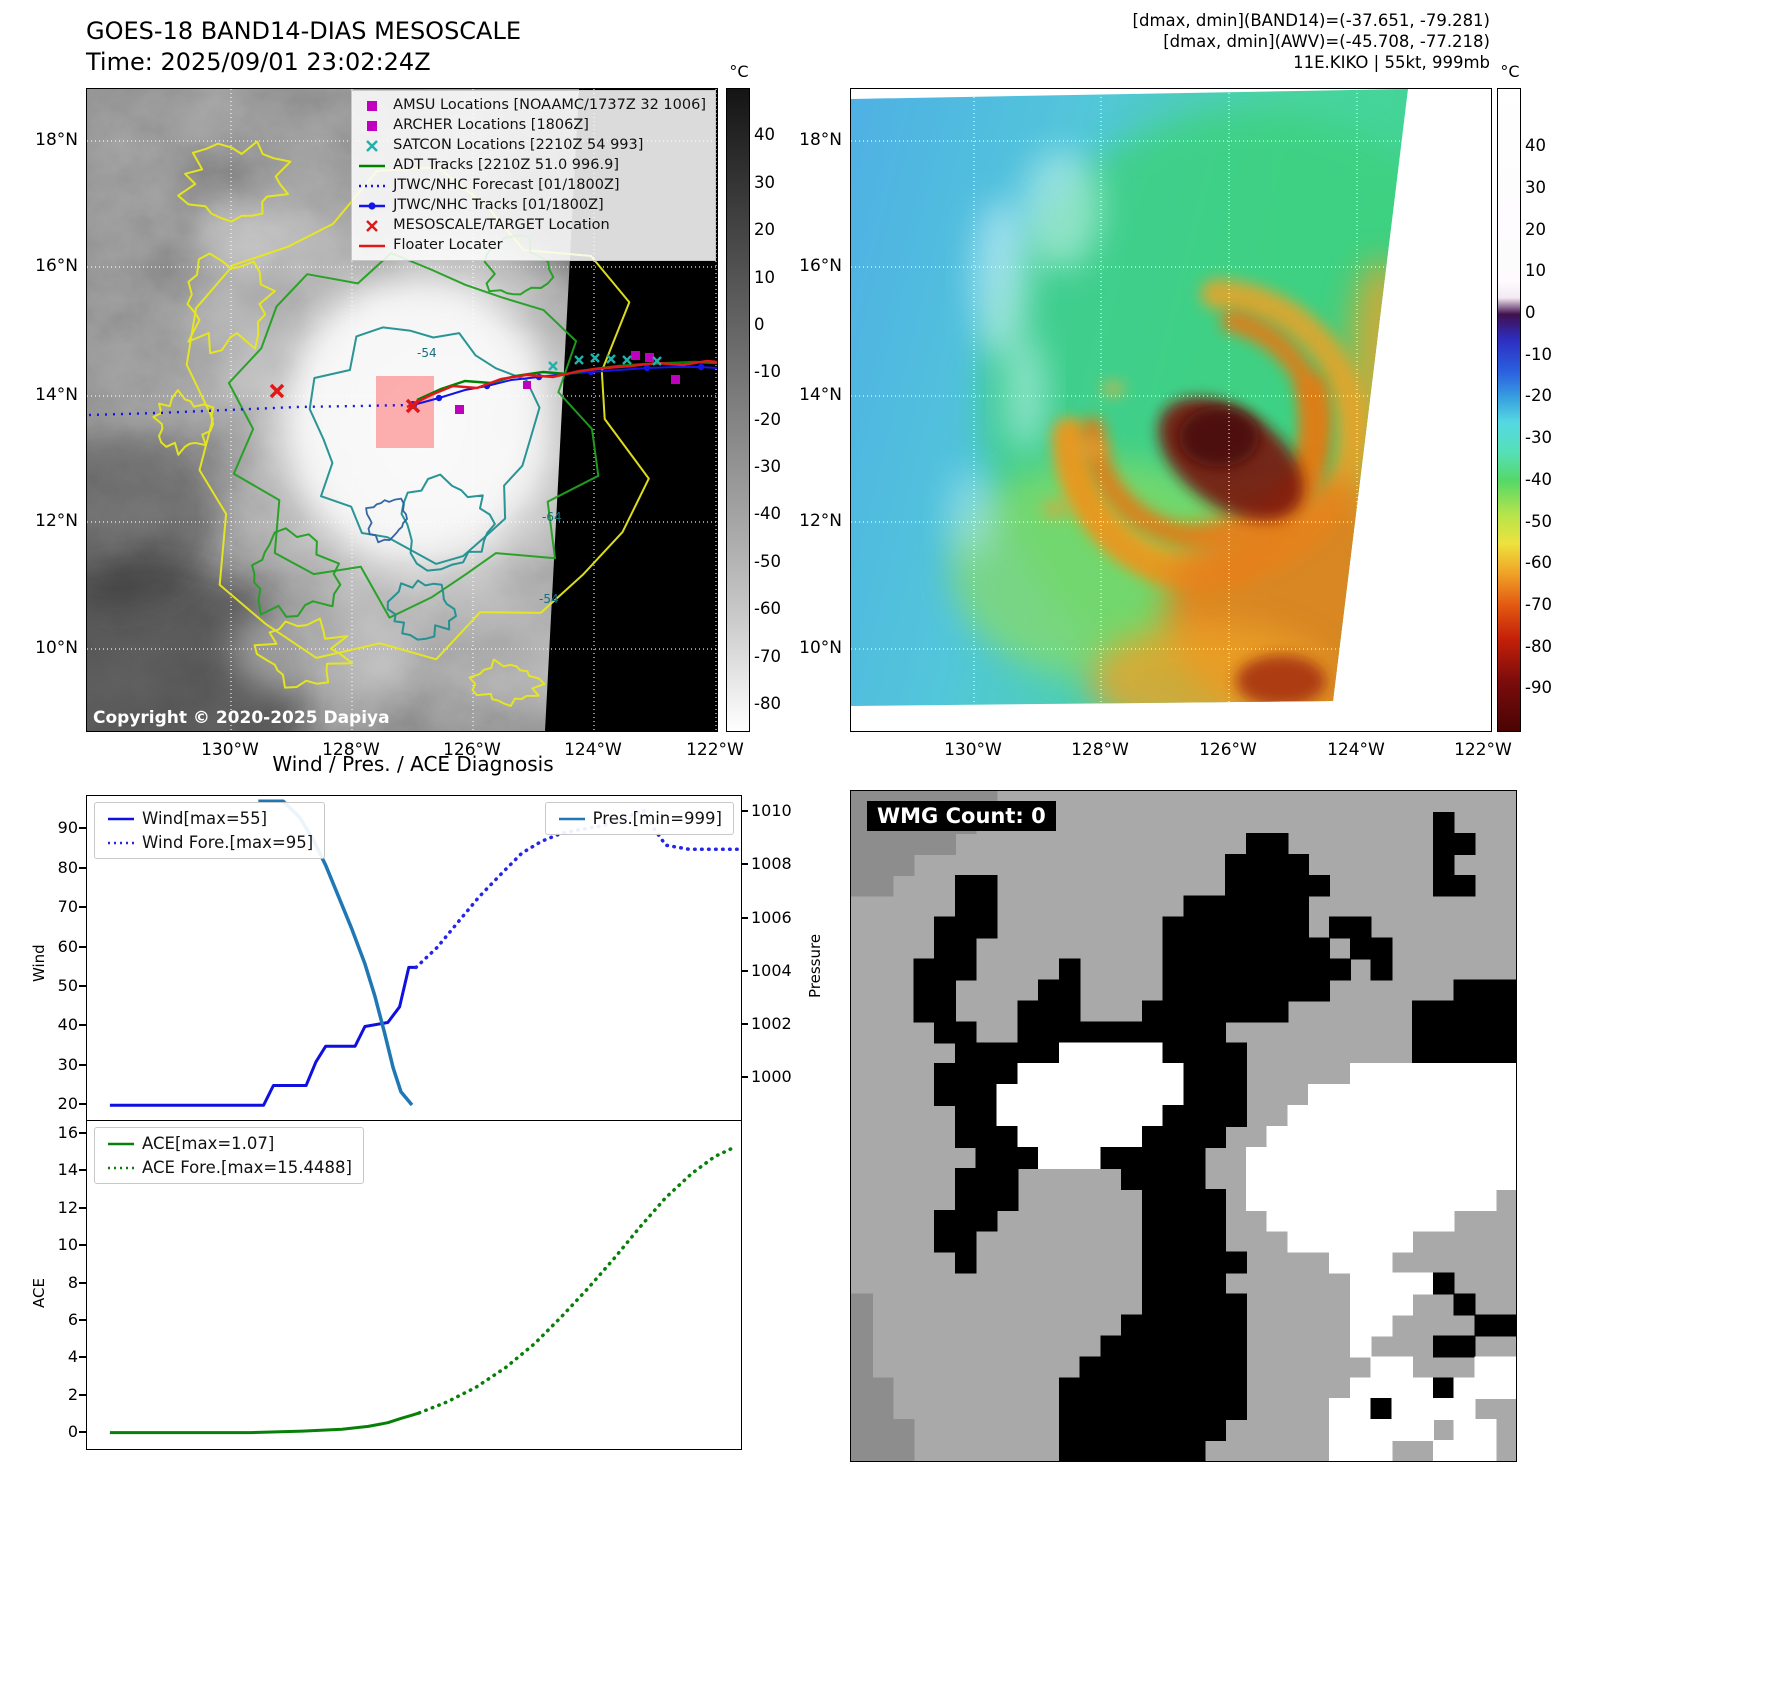  I want to click on x-marker-icon, so click(372, 225).